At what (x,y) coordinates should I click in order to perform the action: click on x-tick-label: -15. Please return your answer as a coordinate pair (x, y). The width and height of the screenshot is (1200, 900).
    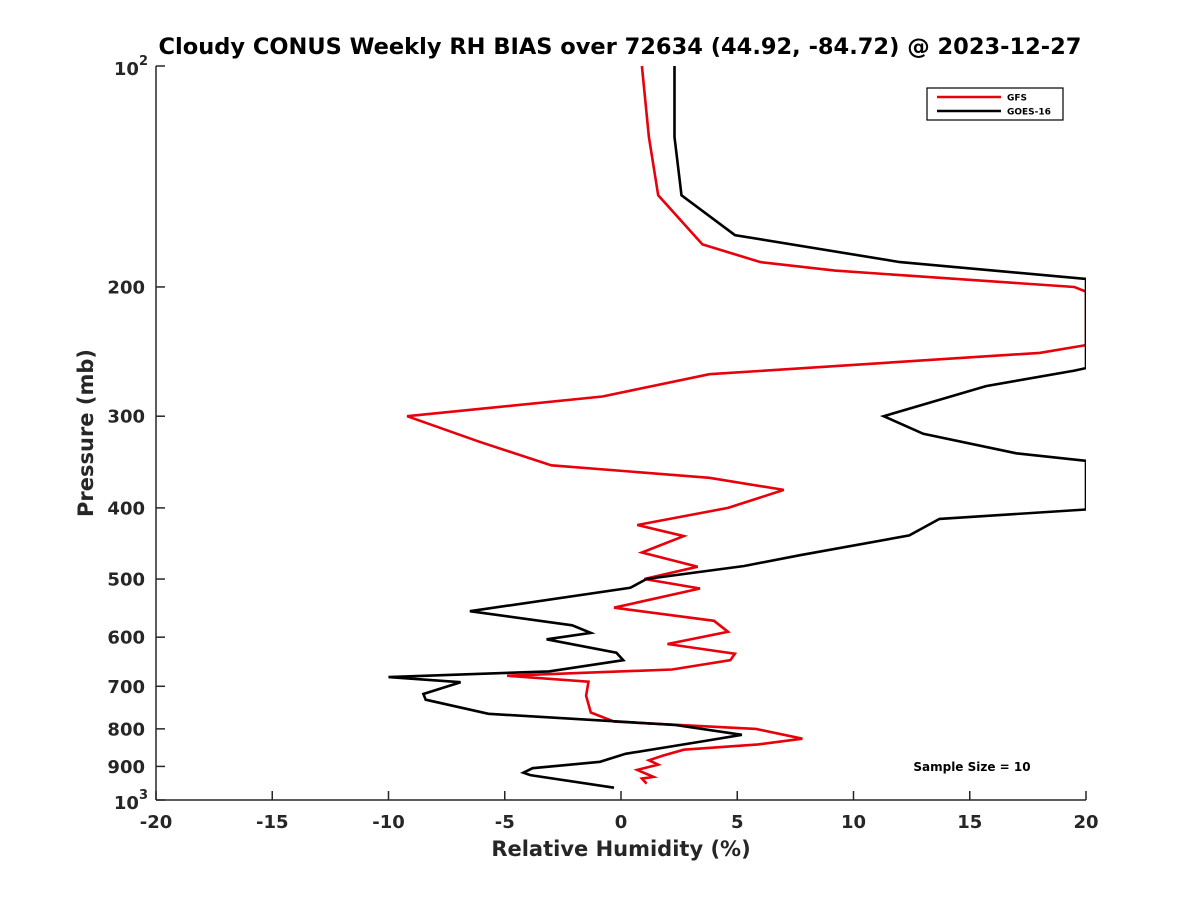
    Looking at the image, I should click on (272, 822).